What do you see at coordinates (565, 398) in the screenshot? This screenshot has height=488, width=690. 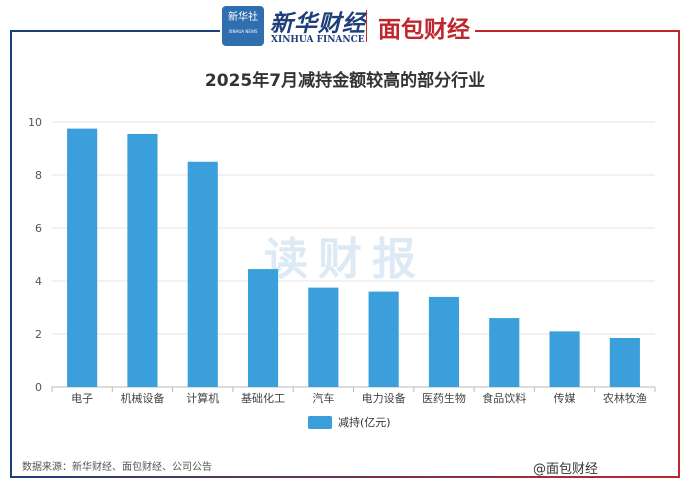 I see `x-tick-label: 传媒` at bounding box center [565, 398].